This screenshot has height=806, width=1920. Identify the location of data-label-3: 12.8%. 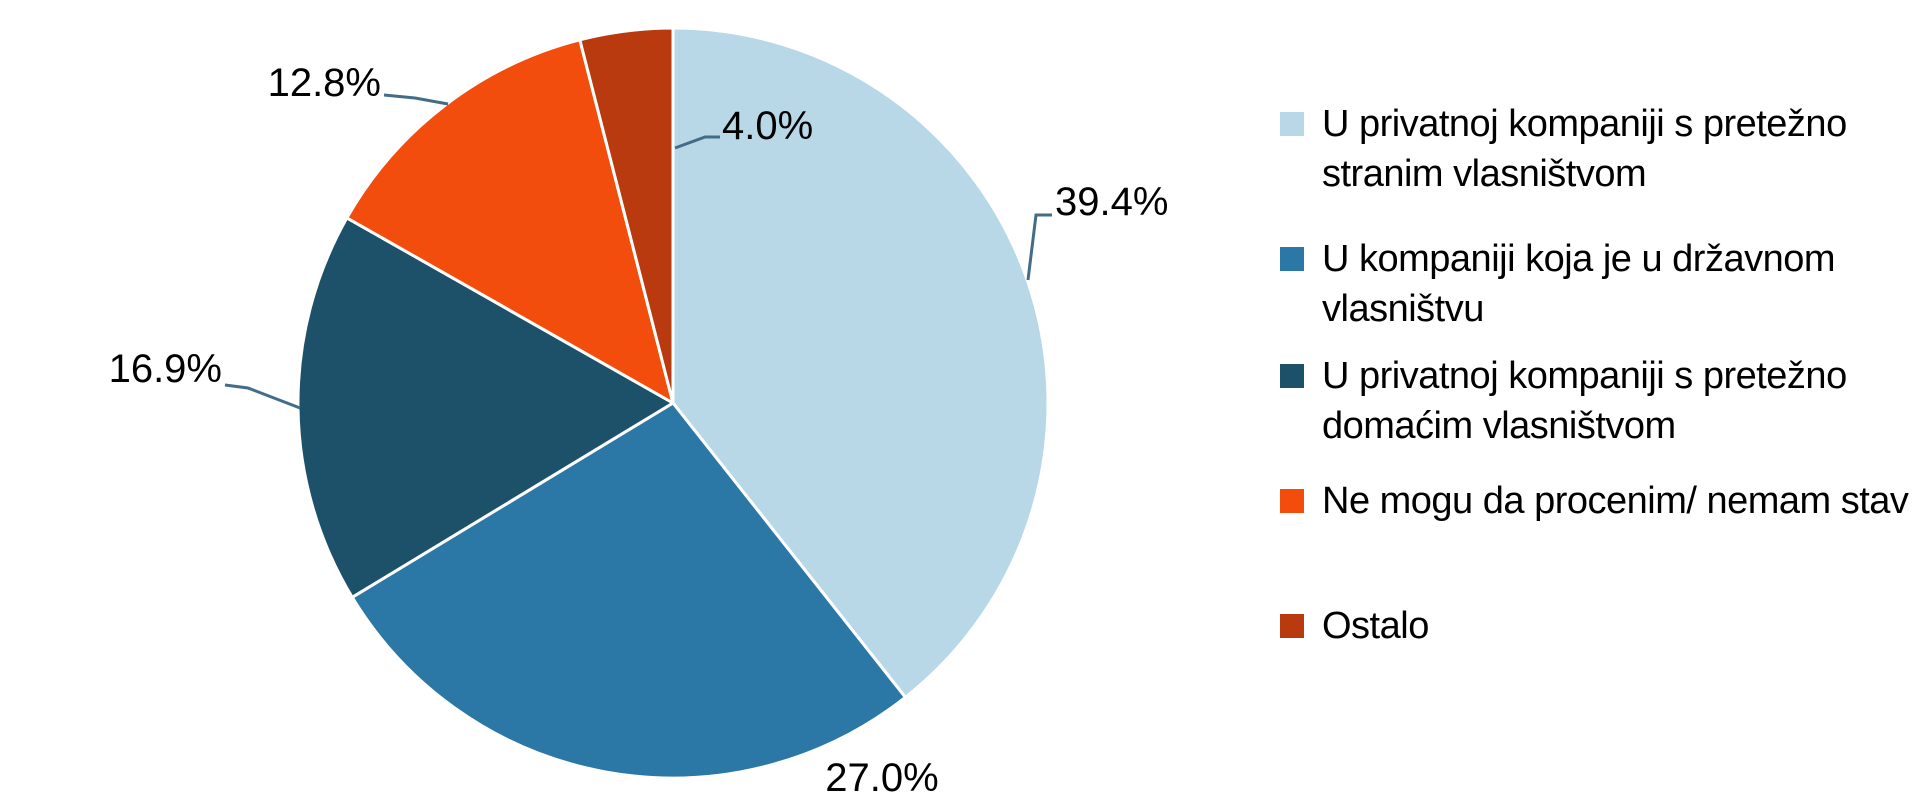
(324, 83).